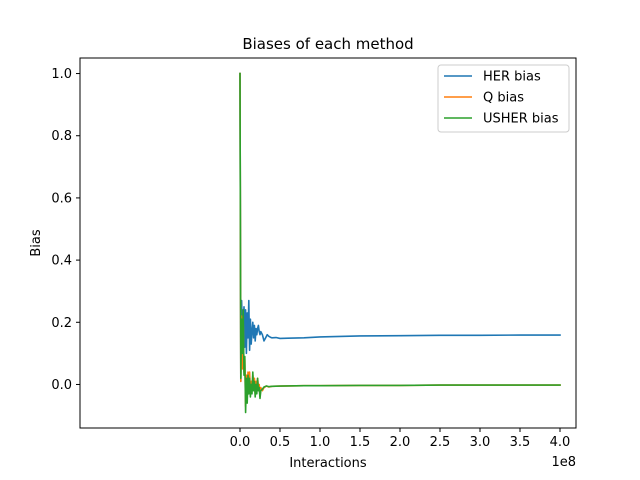 The width and height of the screenshot is (640, 480). Describe the element at coordinates (440, 442) in the screenshot. I see `x-tick-label: 2.5` at that location.